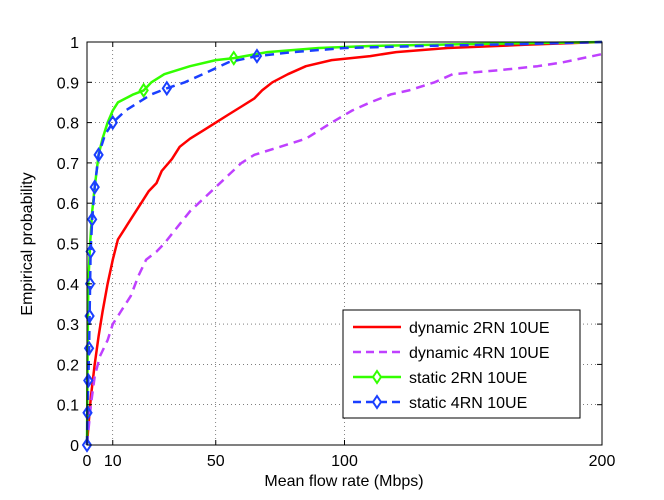 Image resolution: width=664 pixels, height=500 pixels. What do you see at coordinates (87, 461) in the screenshot?
I see `x-tick-label: 0` at bounding box center [87, 461].